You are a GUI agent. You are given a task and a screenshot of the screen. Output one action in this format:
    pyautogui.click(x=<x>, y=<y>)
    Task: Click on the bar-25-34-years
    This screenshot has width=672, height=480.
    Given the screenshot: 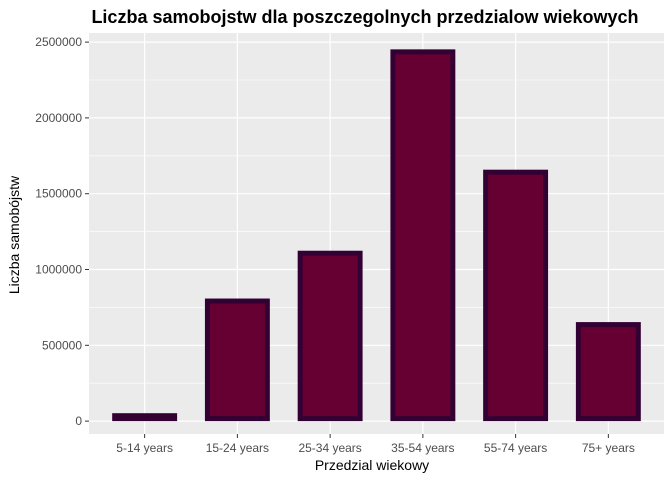 What is the action you would take?
    pyautogui.click(x=330, y=336)
    